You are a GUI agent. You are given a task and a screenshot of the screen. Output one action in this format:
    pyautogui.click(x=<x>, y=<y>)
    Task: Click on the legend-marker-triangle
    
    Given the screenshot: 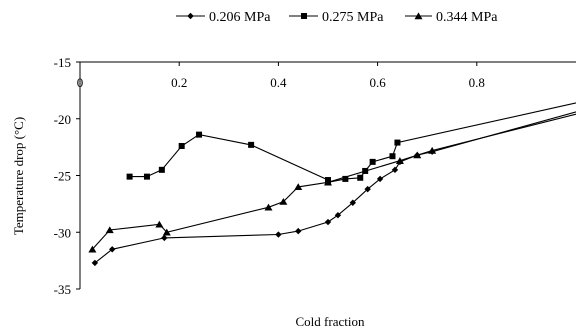 What is the action you would take?
    pyautogui.click(x=418, y=16)
    